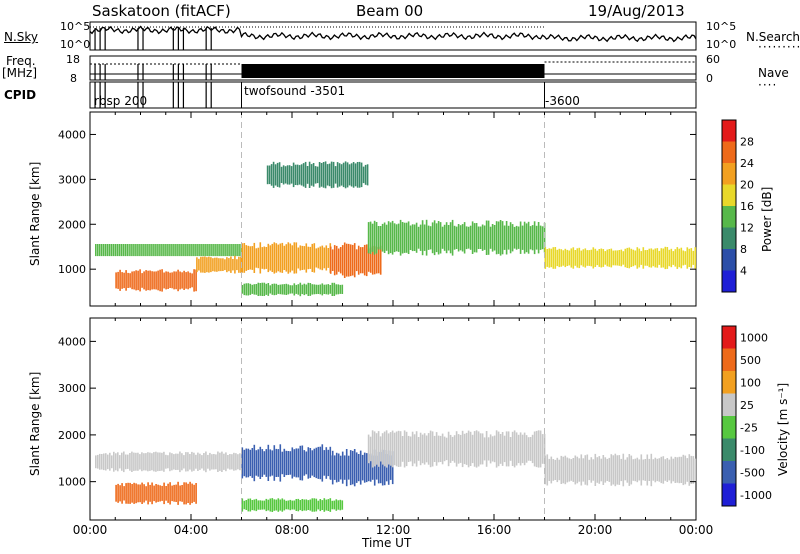 Image resolution: width=800 pixels, height=554 pixels. Describe the element at coordinates (747, 206) in the screenshot. I see `colorbar-tick-label: 16` at that location.